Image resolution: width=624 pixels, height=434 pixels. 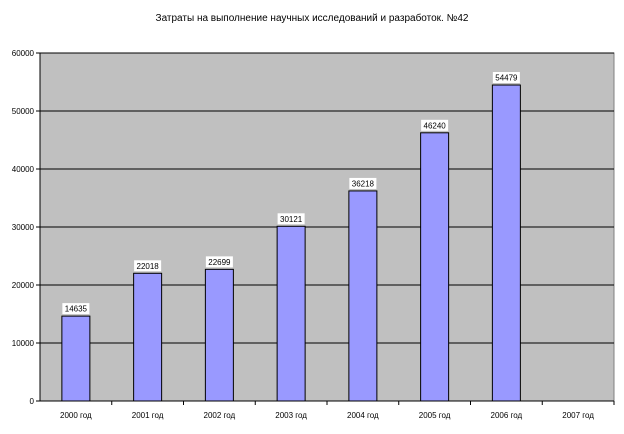 I want to click on y-tick-label: 20000, so click(x=23, y=285).